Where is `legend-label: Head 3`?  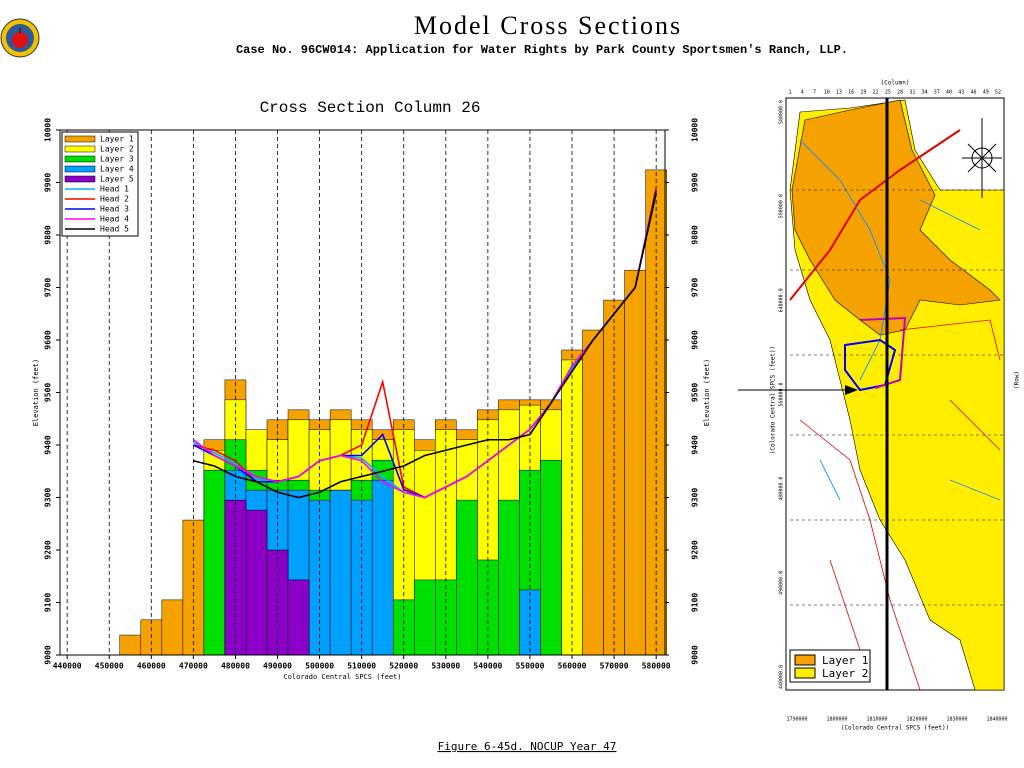 legend-label: Head 3 is located at coordinates (114, 209).